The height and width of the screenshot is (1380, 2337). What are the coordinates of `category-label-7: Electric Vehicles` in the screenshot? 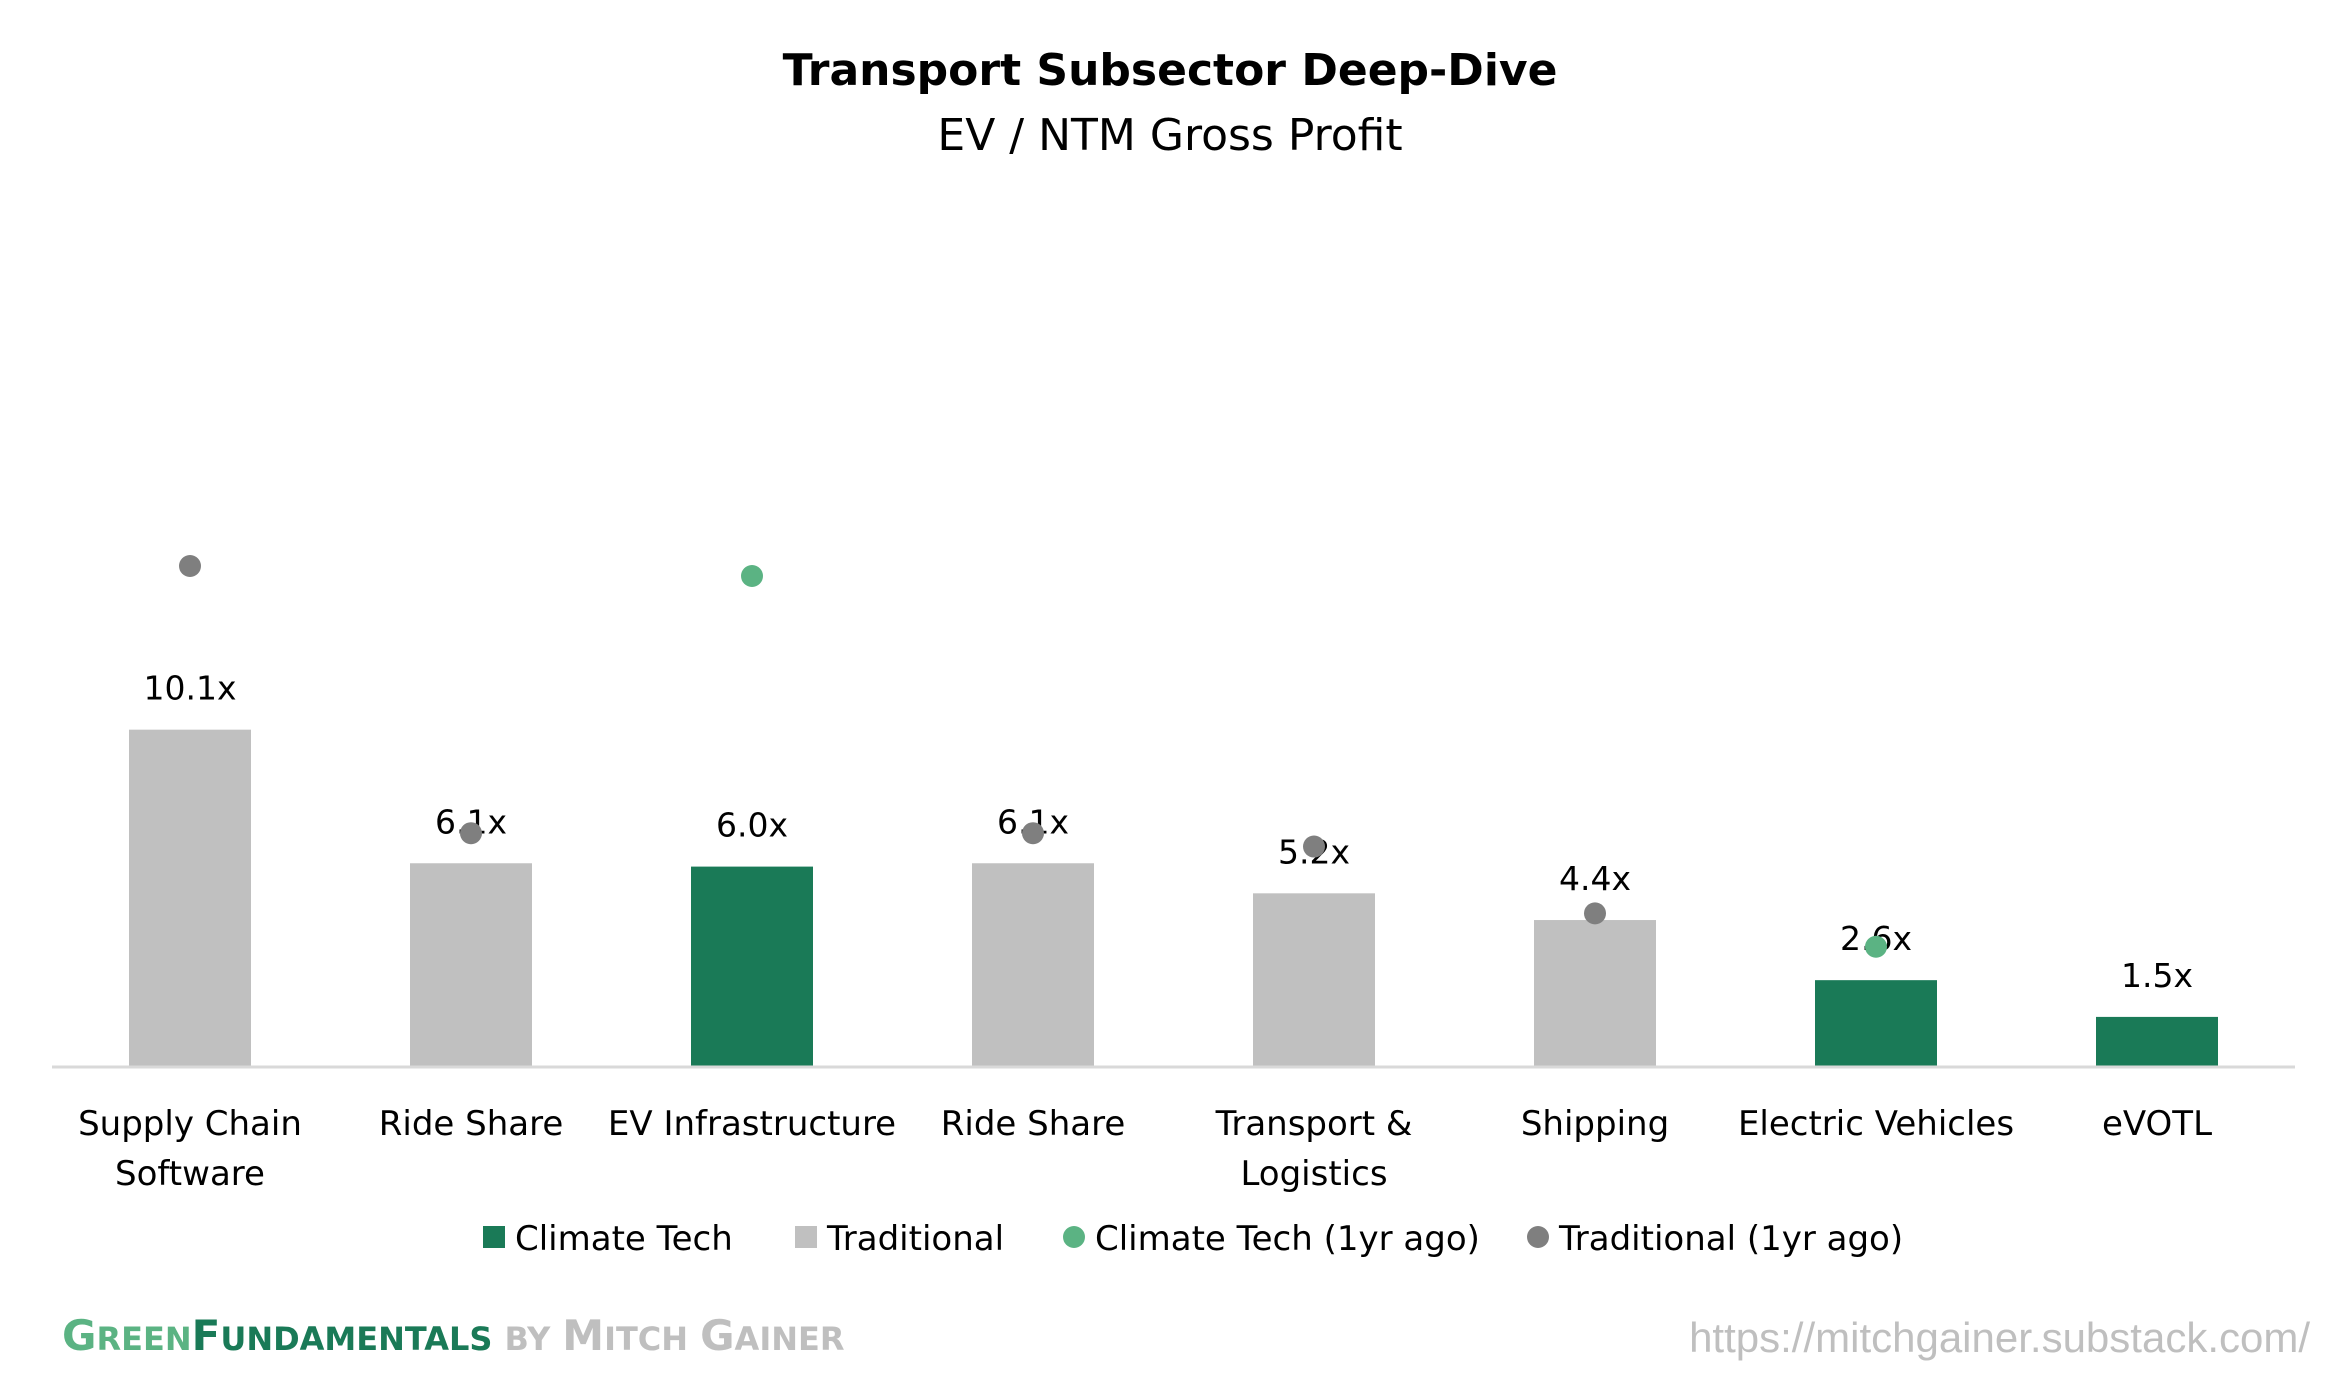 It's located at (1876, 1124).